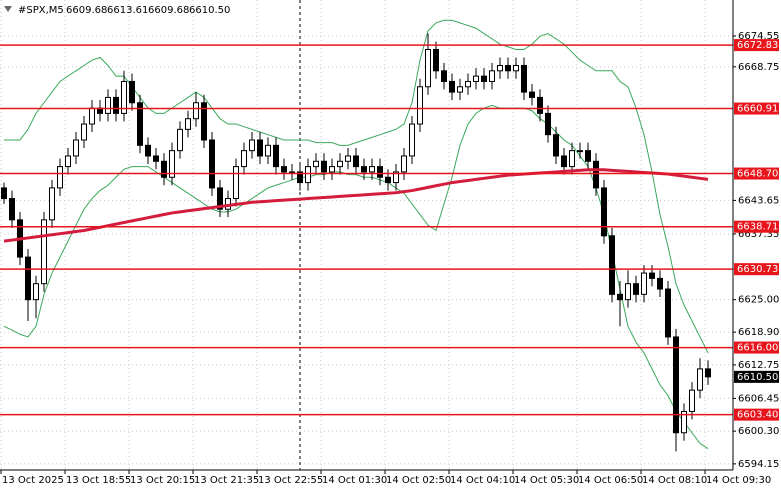 Image resolution: width=781 pixels, height=489 pixels. Describe the element at coordinates (86, 10) in the screenshot. I see `header-open: 6609.68` at that location.